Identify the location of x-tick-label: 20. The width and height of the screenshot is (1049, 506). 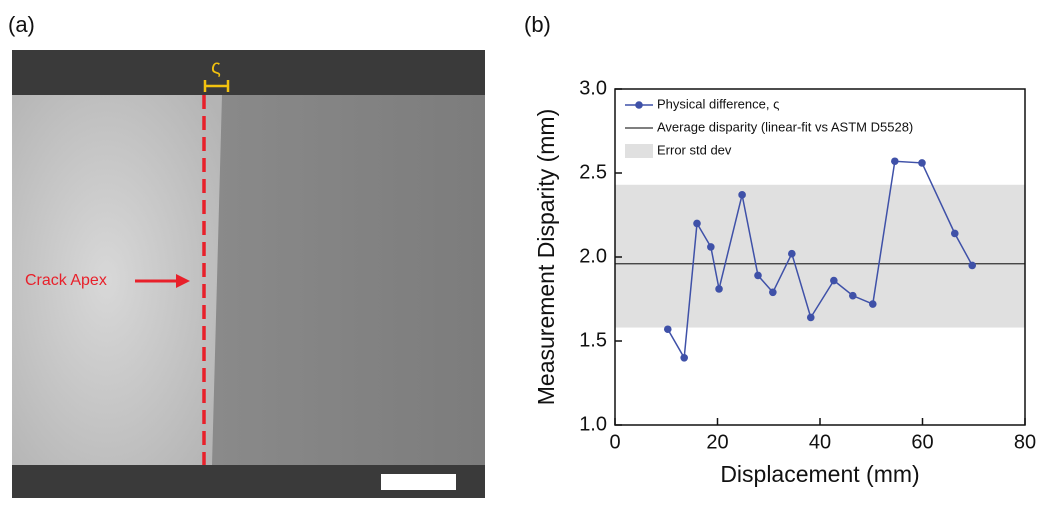
(717, 442).